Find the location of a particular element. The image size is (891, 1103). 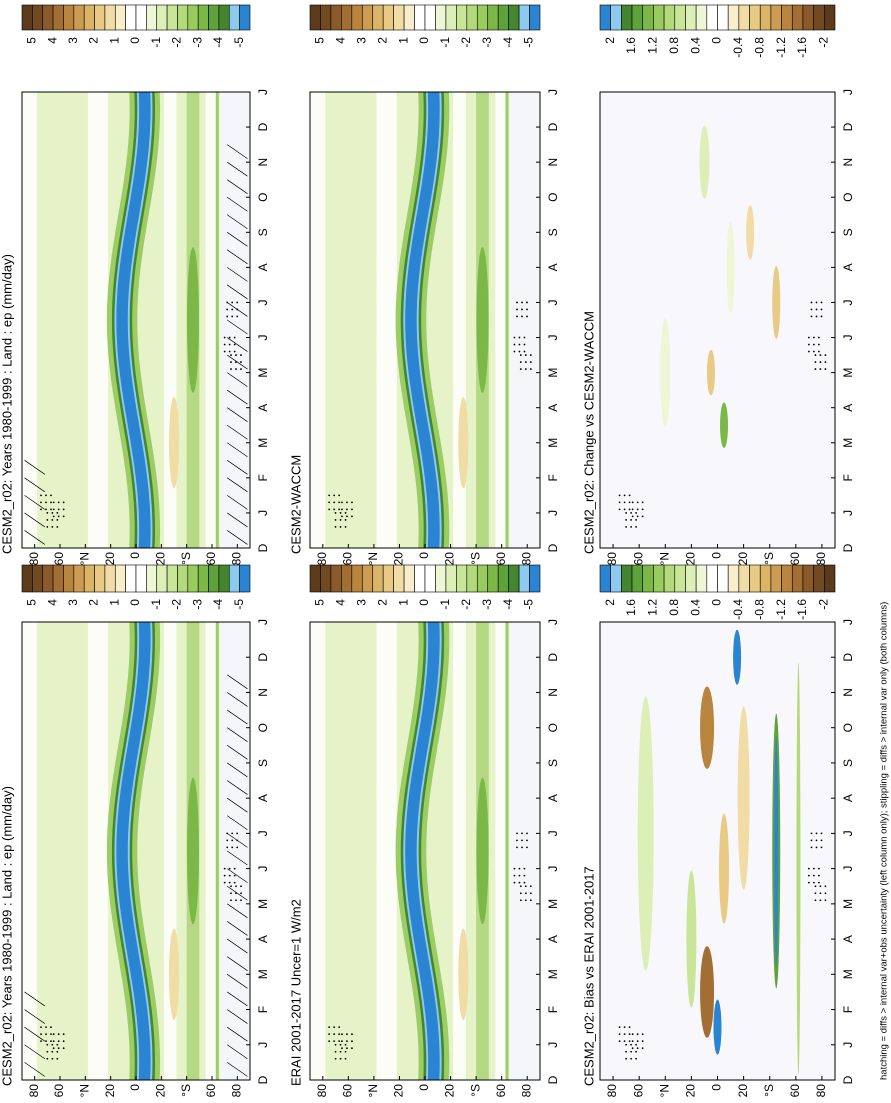

lat-label: 80 is located at coordinates (34, 1091).